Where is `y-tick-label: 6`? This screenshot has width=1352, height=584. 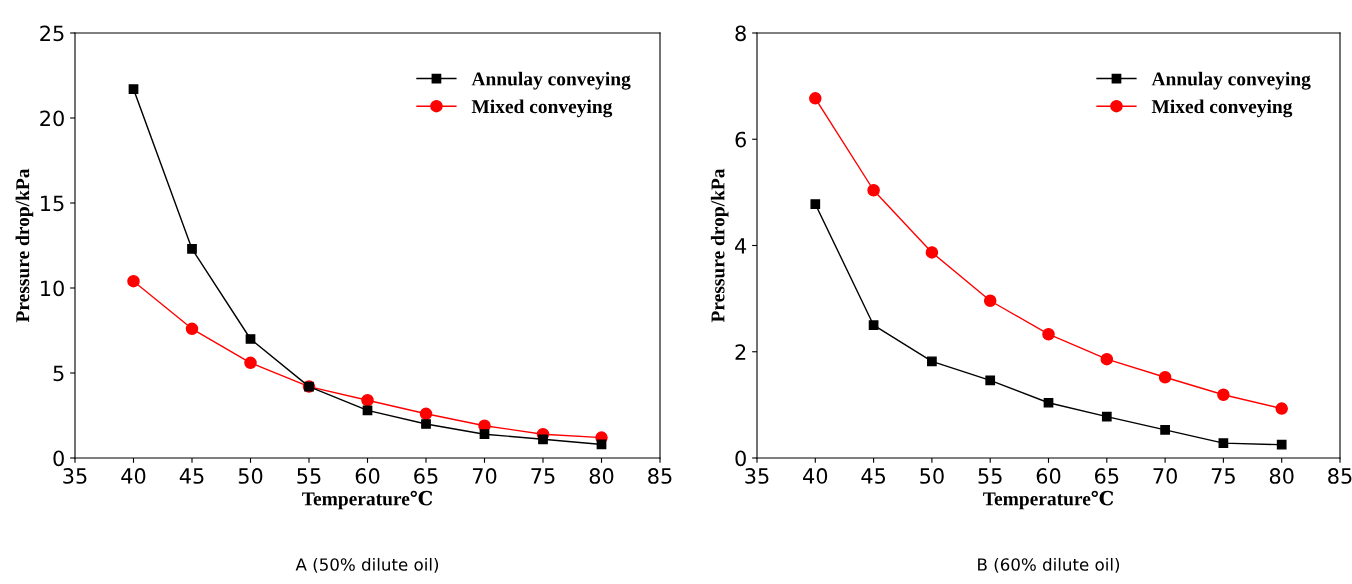
y-tick-label: 6 is located at coordinates (740, 139).